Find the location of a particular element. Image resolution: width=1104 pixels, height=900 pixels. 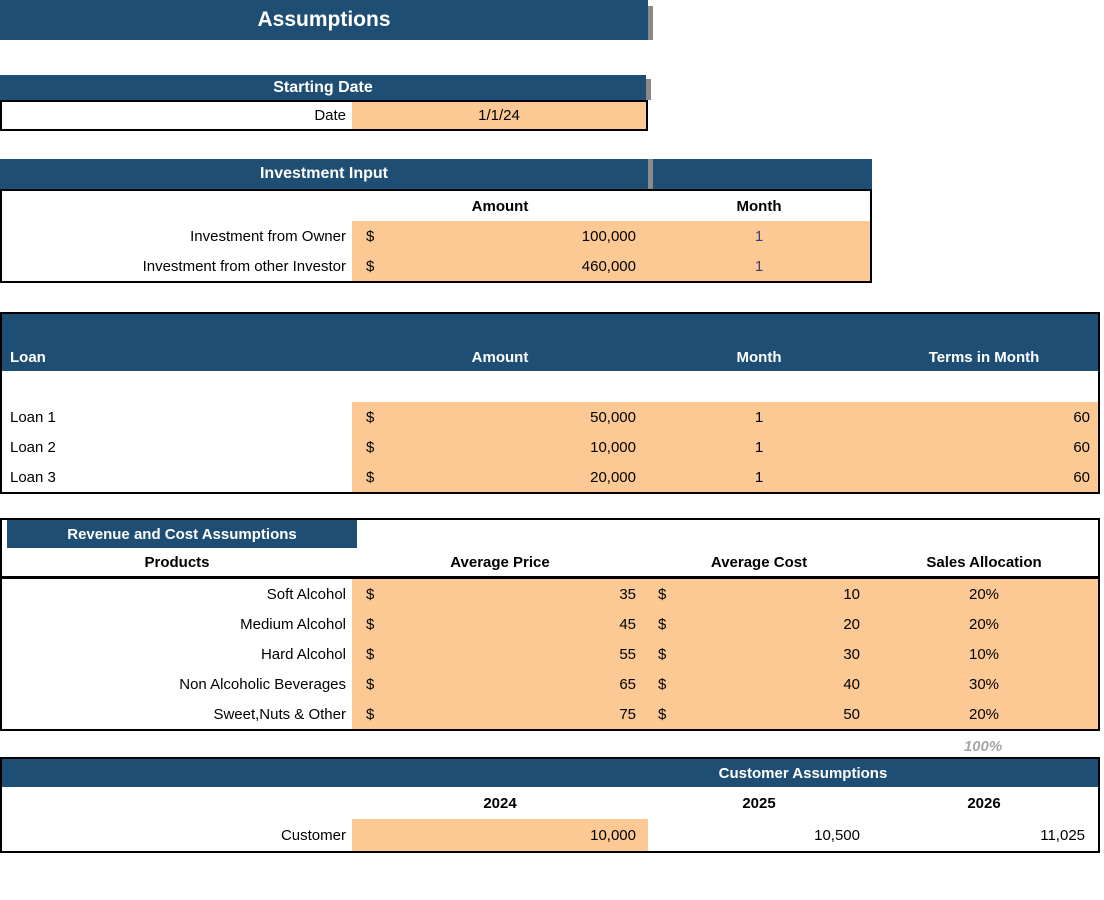

price-cell: $ 75 is located at coordinates (500, 714).